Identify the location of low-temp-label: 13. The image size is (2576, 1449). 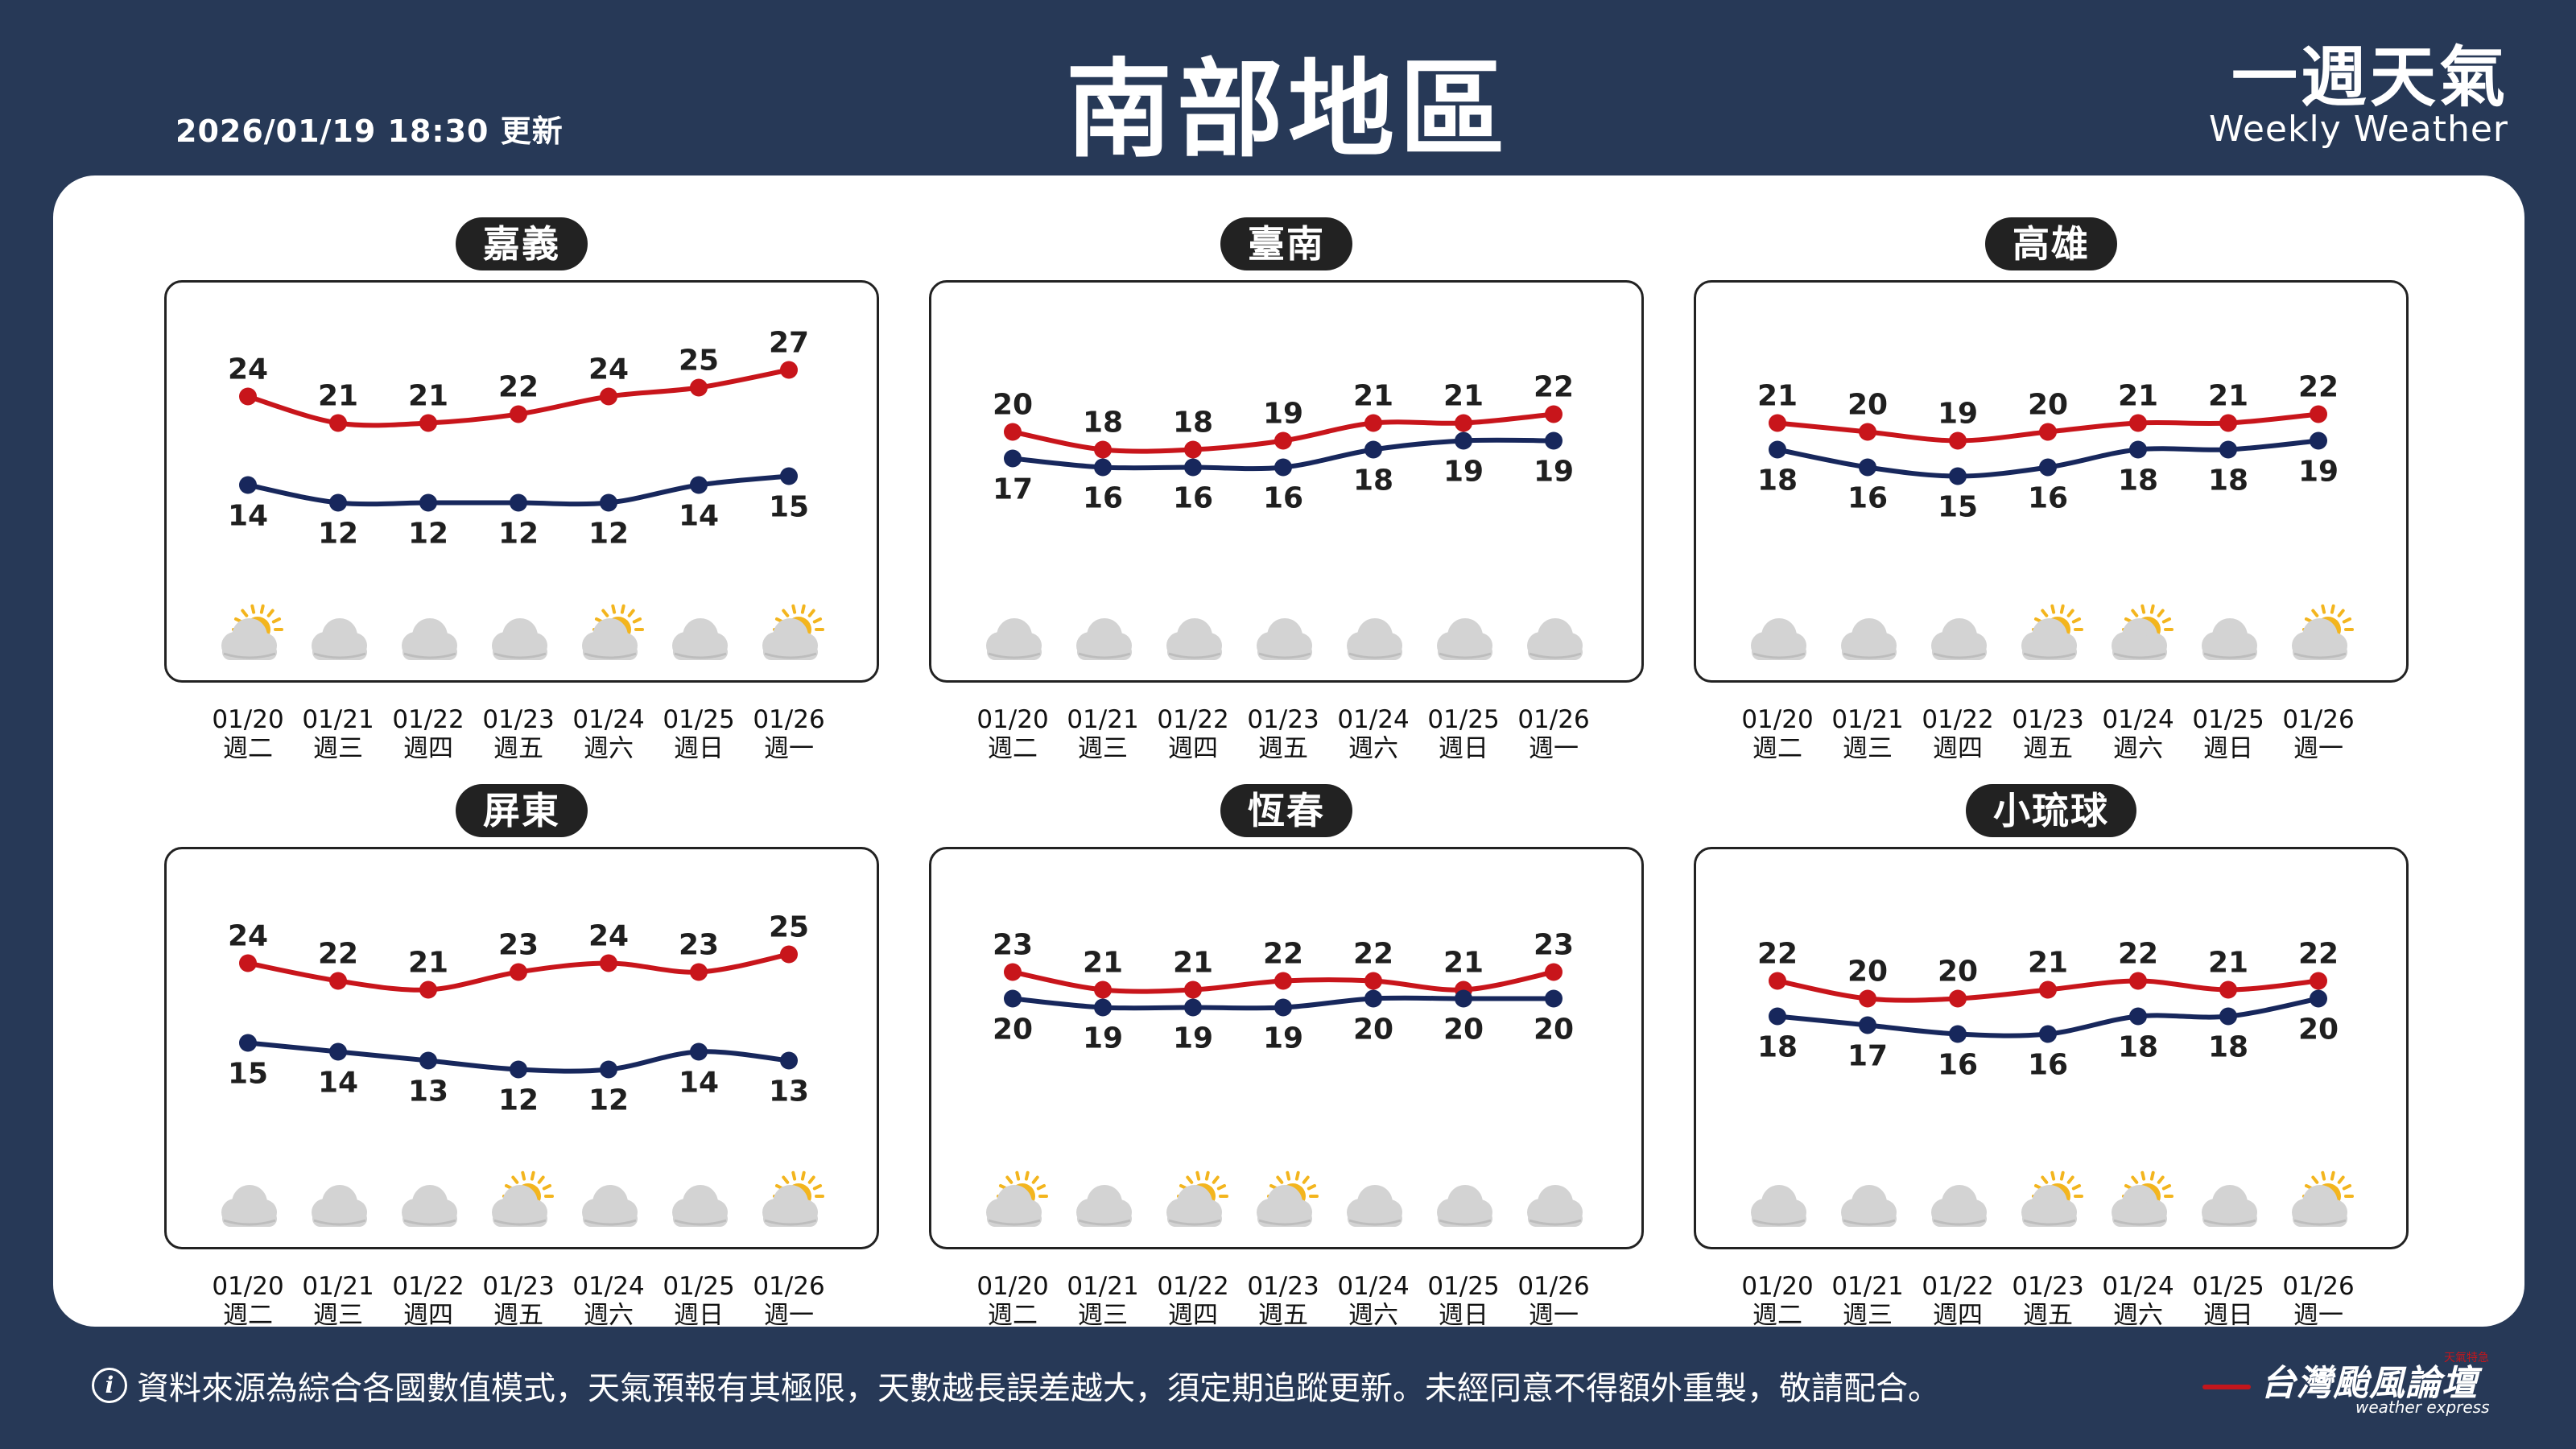
(428, 1091).